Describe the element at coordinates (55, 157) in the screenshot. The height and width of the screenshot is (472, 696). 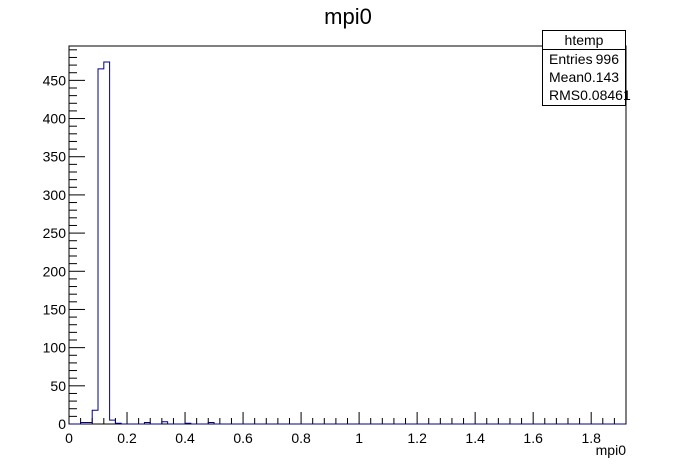
I see `y-tick-label: 350` at that location.